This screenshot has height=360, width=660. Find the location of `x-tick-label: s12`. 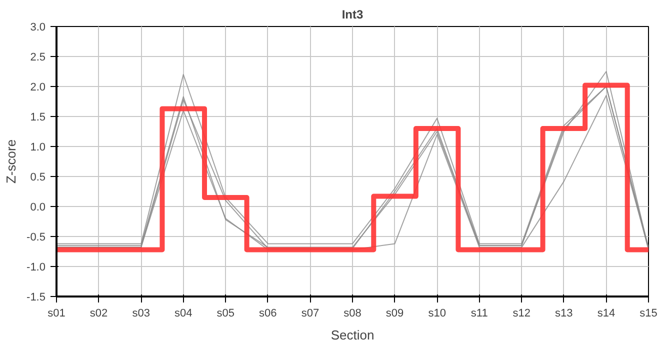

x-tick-label: s12 is located at coordinates (521, 314).